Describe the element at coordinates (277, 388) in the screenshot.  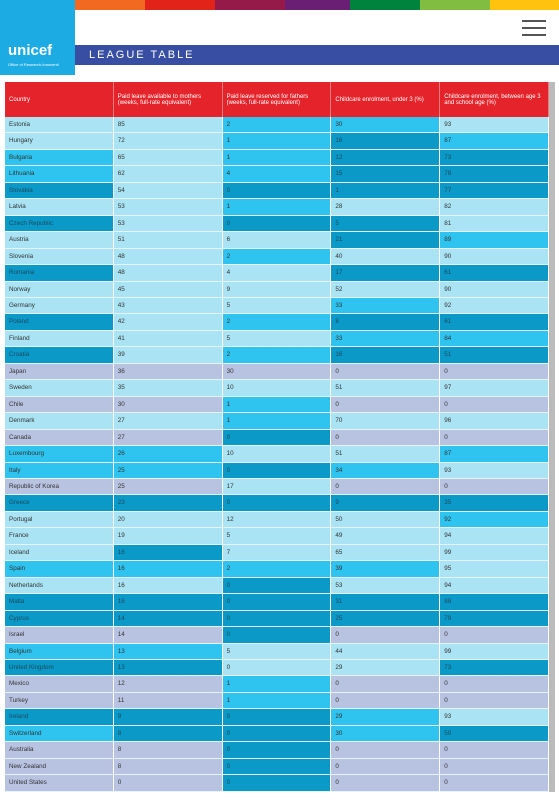
I see `table-row: Sweden 35 10 51 97` at that location.